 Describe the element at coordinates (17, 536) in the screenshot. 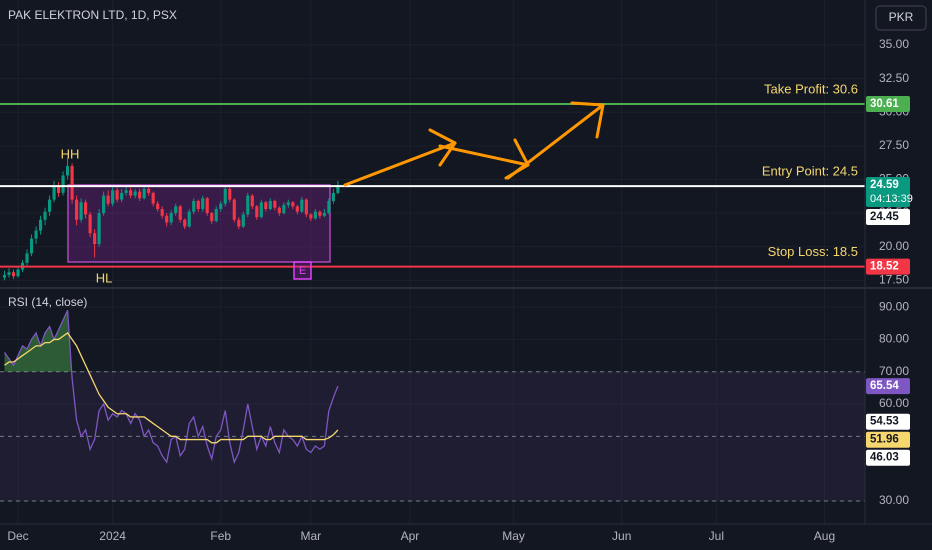

I see `x-tick-label: Dec` at that location.